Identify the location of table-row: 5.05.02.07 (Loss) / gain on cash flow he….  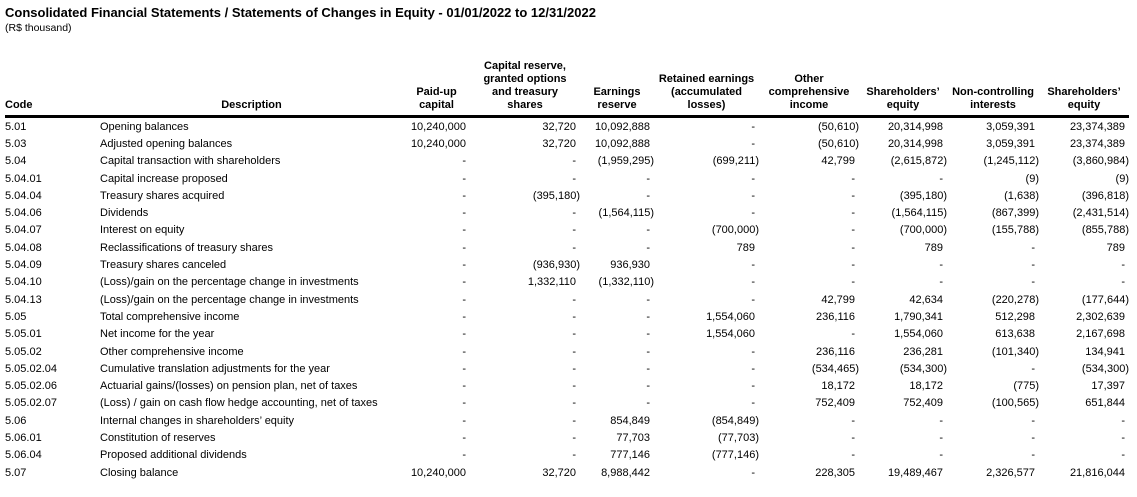
(567, 403).